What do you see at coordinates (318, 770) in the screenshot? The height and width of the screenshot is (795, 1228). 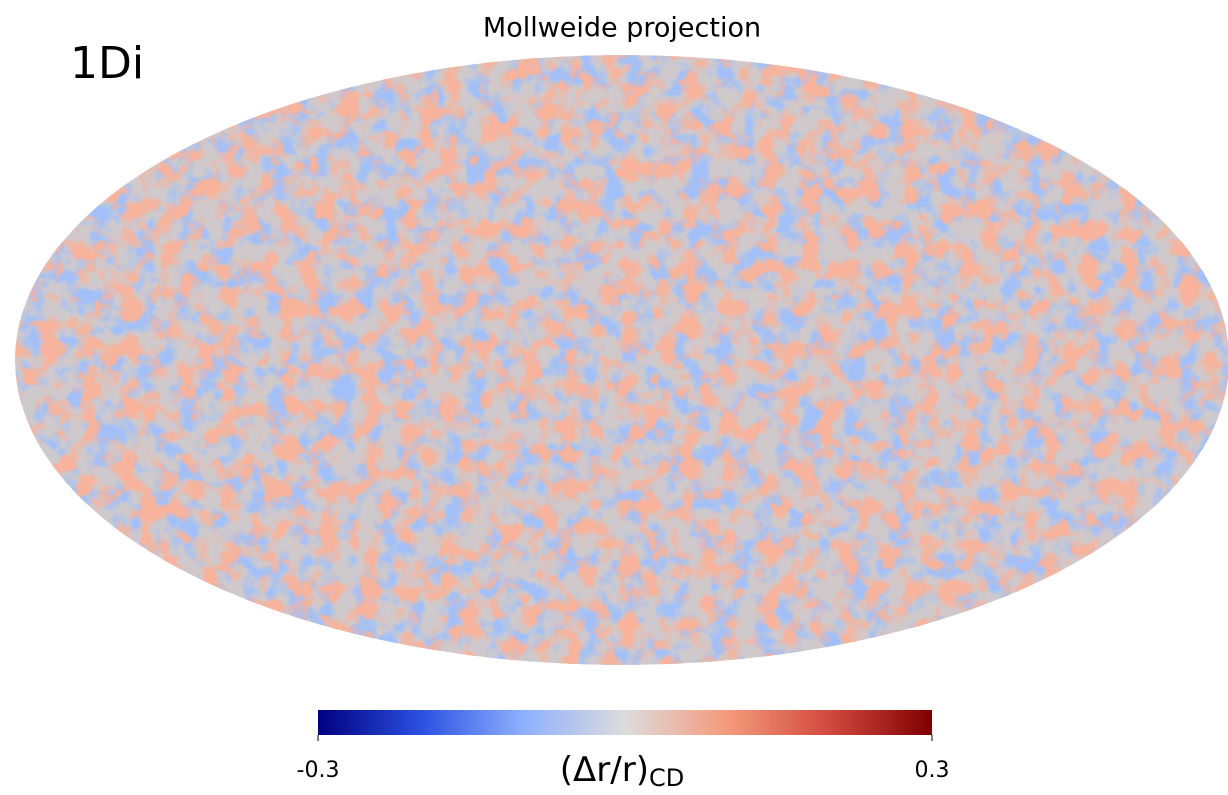 I see `colorbar-tick-label: -0.3` at bounding box center [318, 770].